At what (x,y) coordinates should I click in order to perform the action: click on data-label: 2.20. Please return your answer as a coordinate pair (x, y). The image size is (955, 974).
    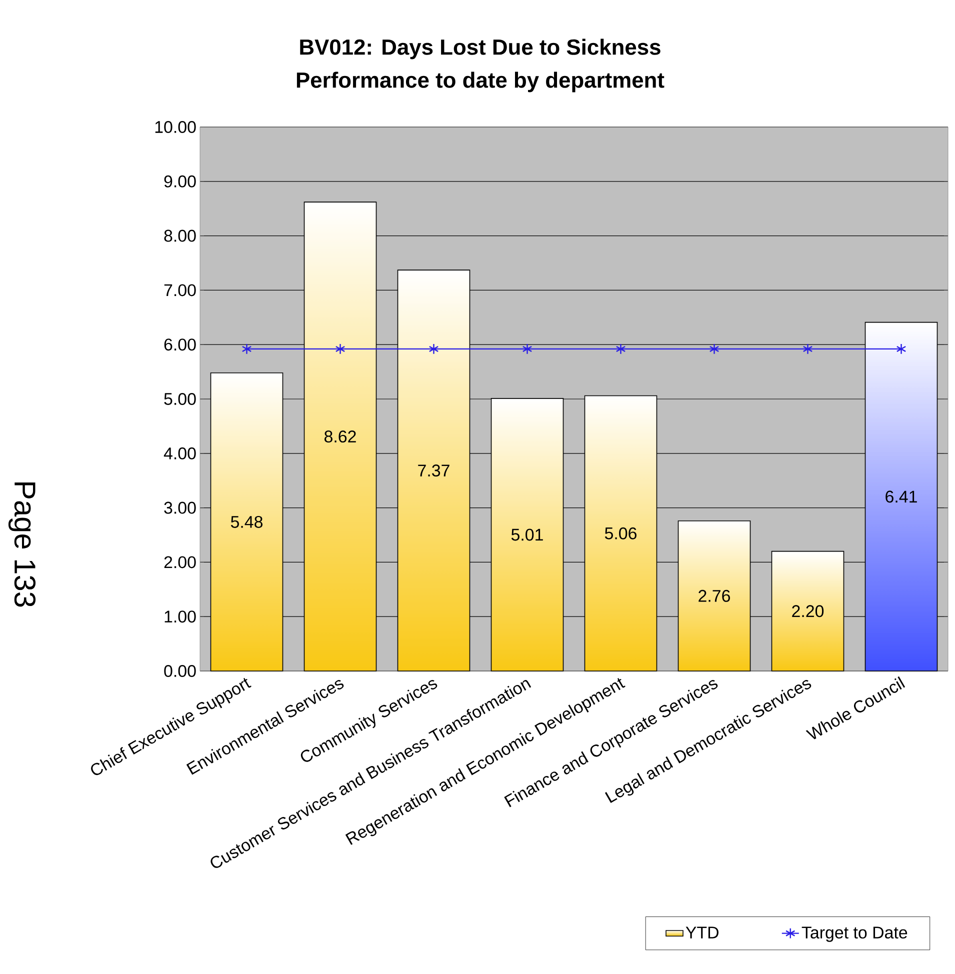
    Looking at the image, I should click on (808, 611).